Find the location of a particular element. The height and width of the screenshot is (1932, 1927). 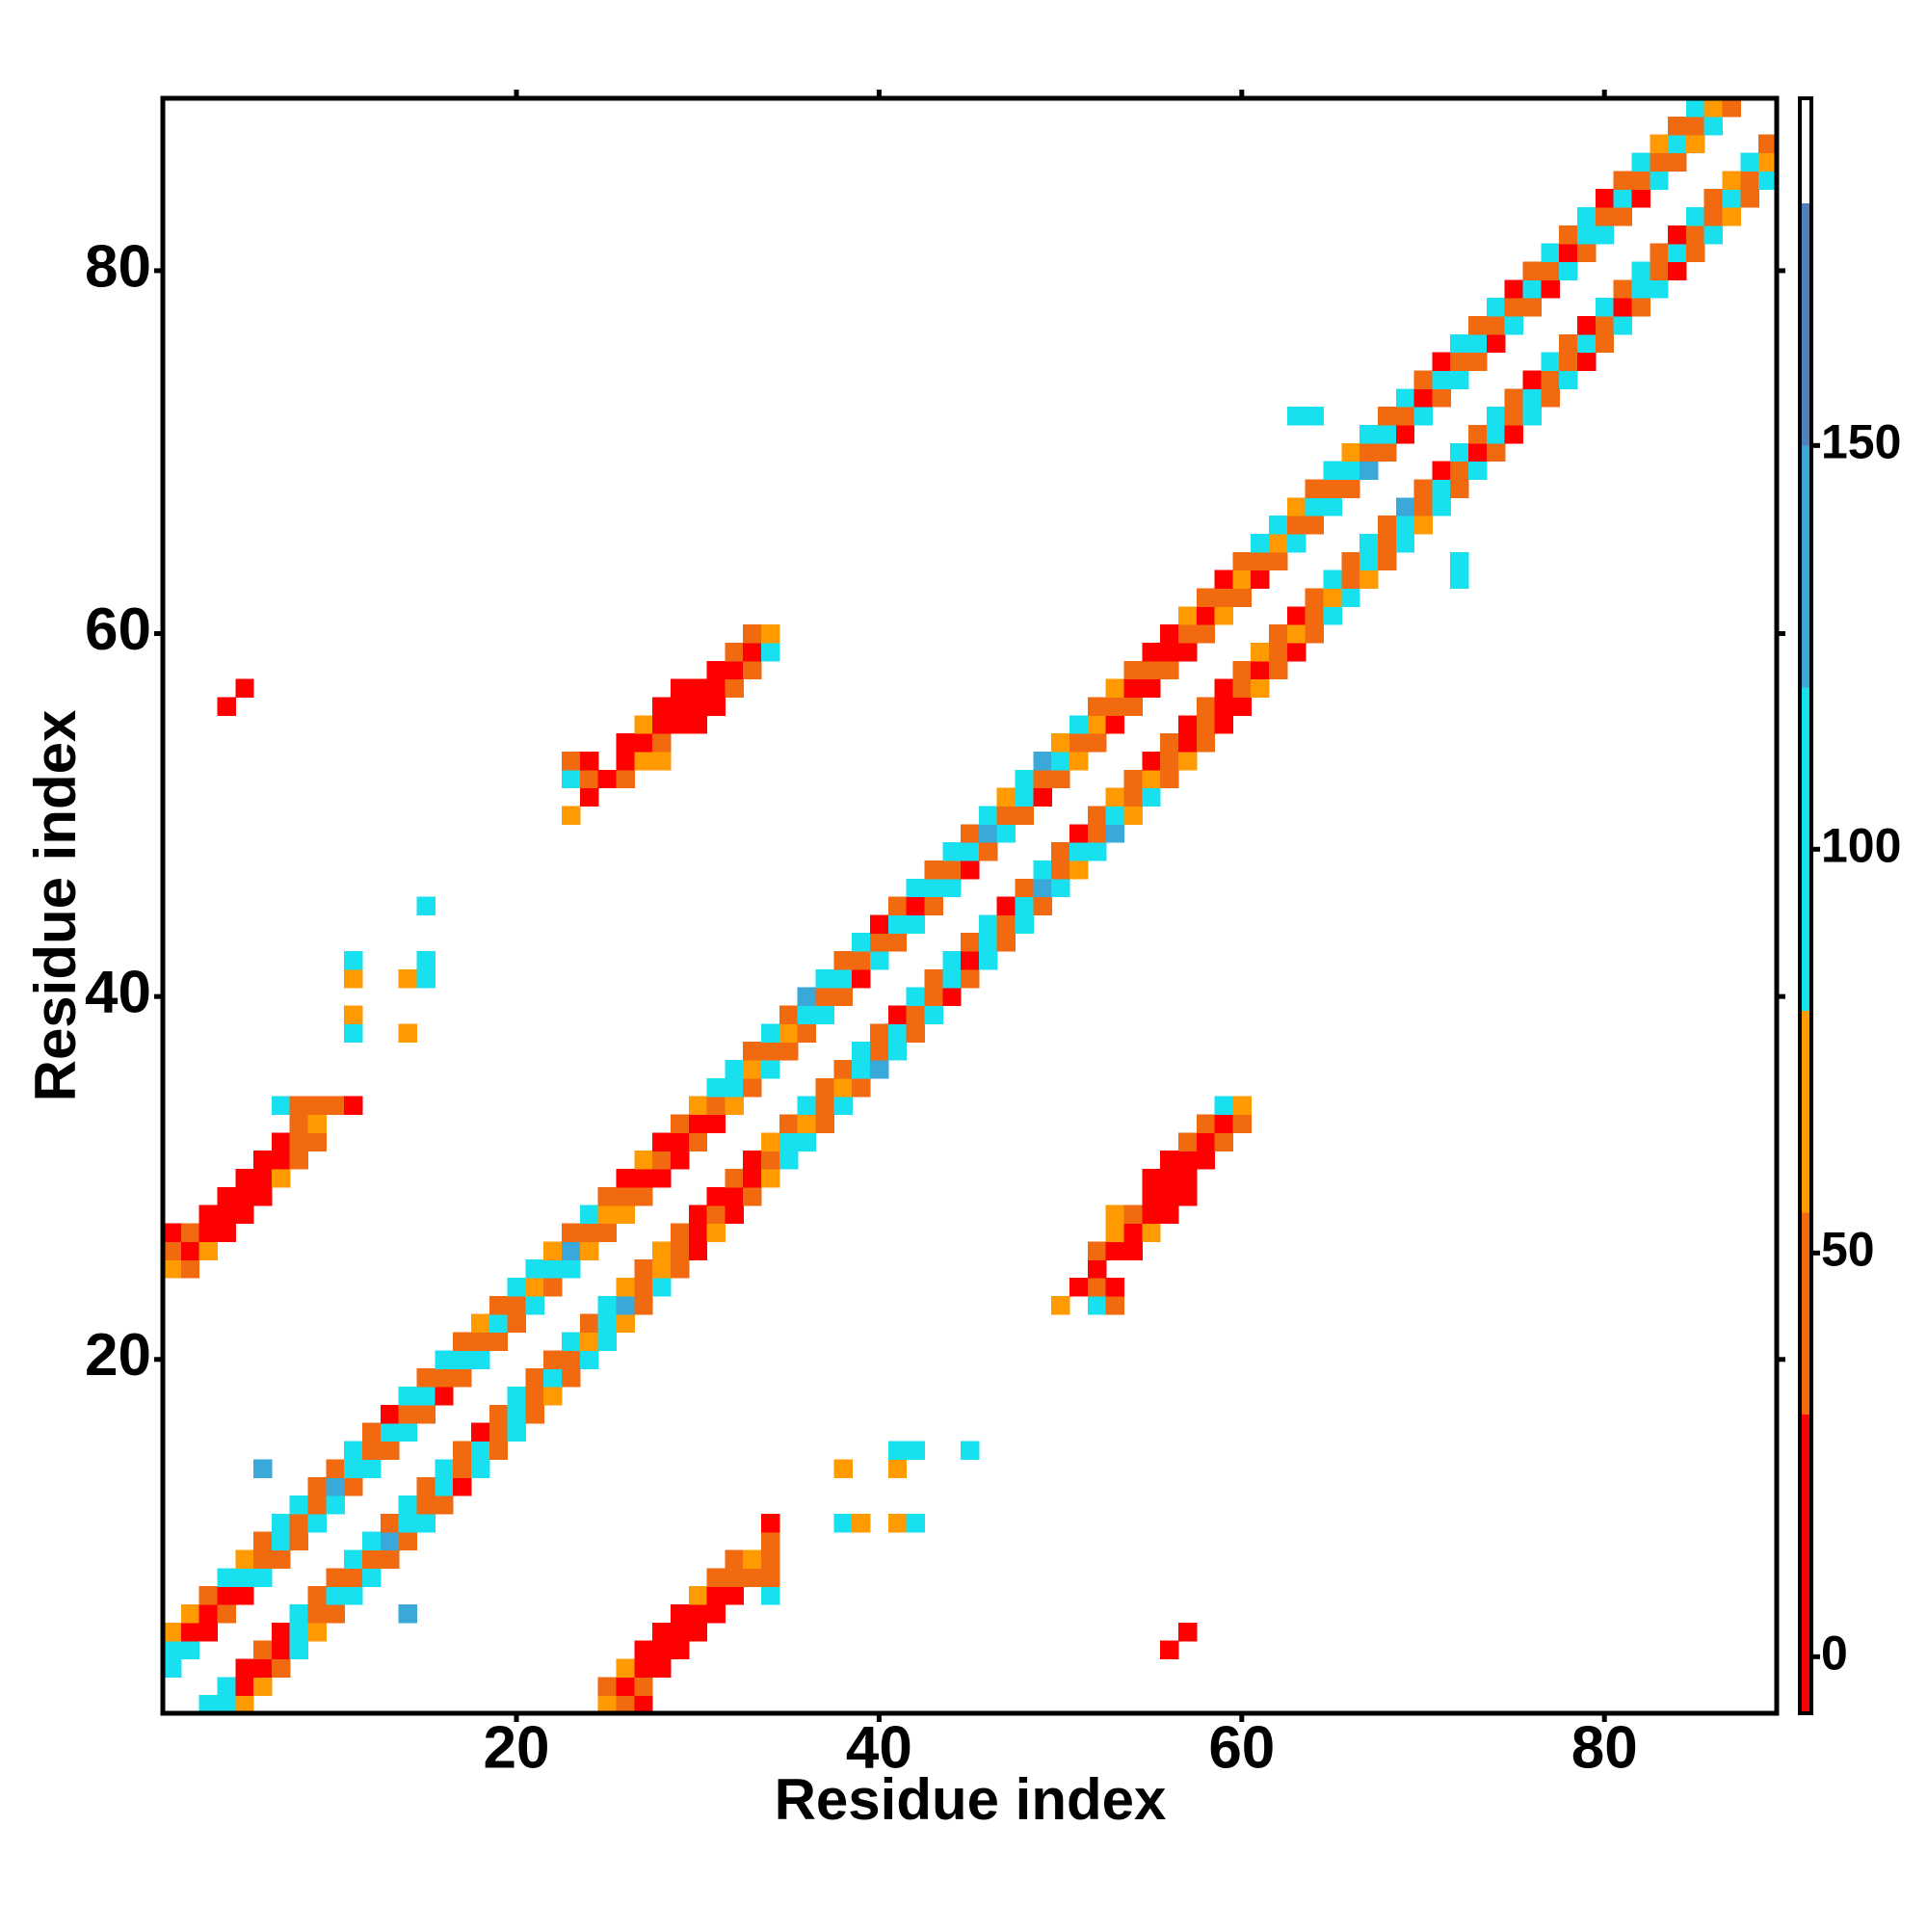

colorbar-tick-label: 100 is located at coordinates (1861, 846).